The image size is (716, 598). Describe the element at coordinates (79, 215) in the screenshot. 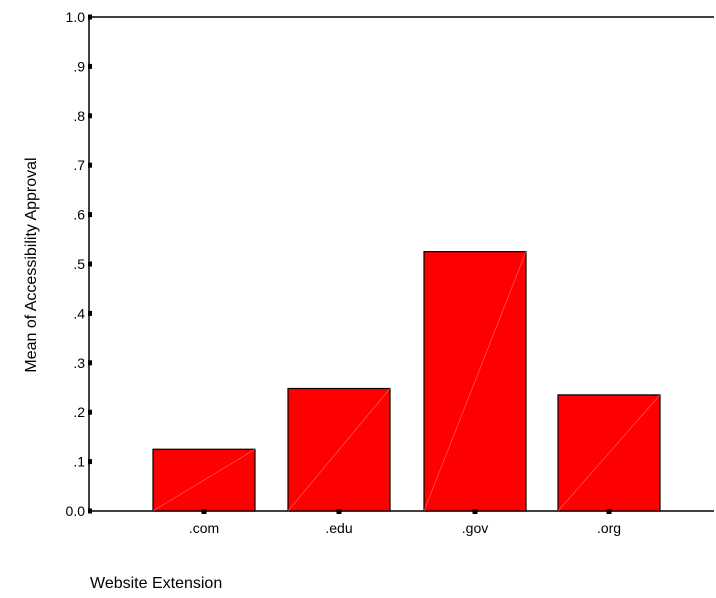

I see `y-tick-label: .6` at that location.